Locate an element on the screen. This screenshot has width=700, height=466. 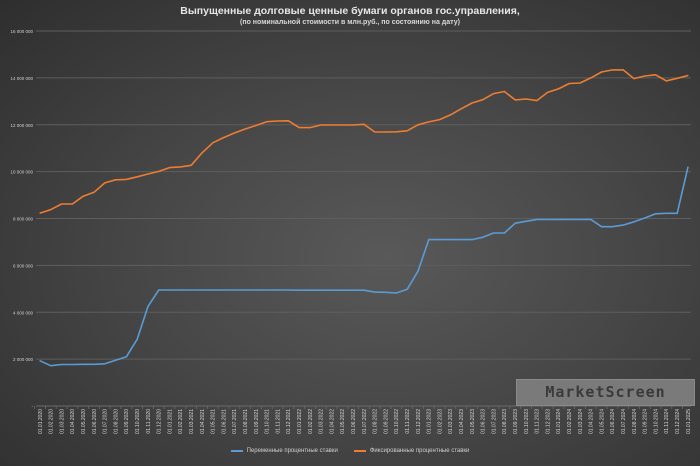
y-tick-label: 8 000 000 is located at coordinates (23, 219).